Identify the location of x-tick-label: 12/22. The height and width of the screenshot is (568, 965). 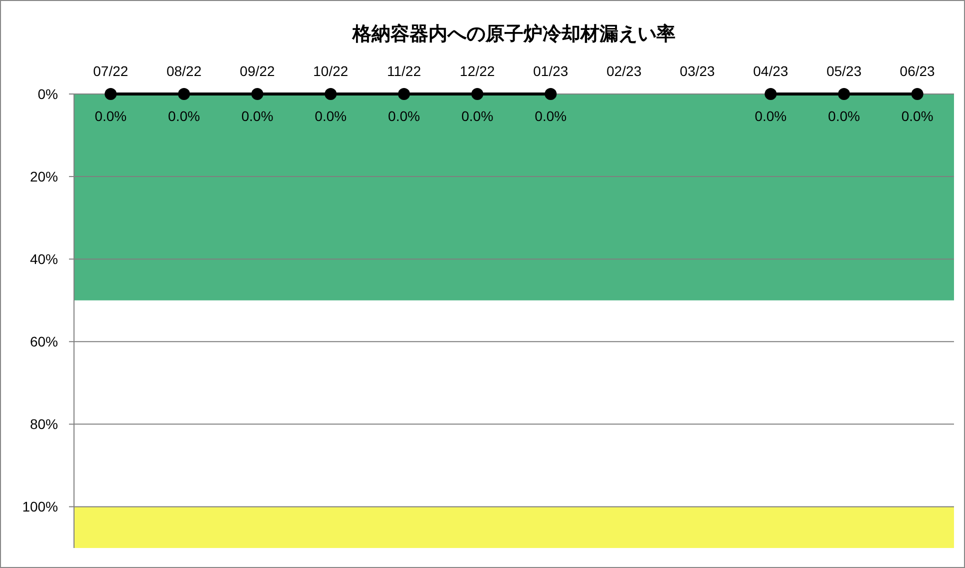
(478, 71).